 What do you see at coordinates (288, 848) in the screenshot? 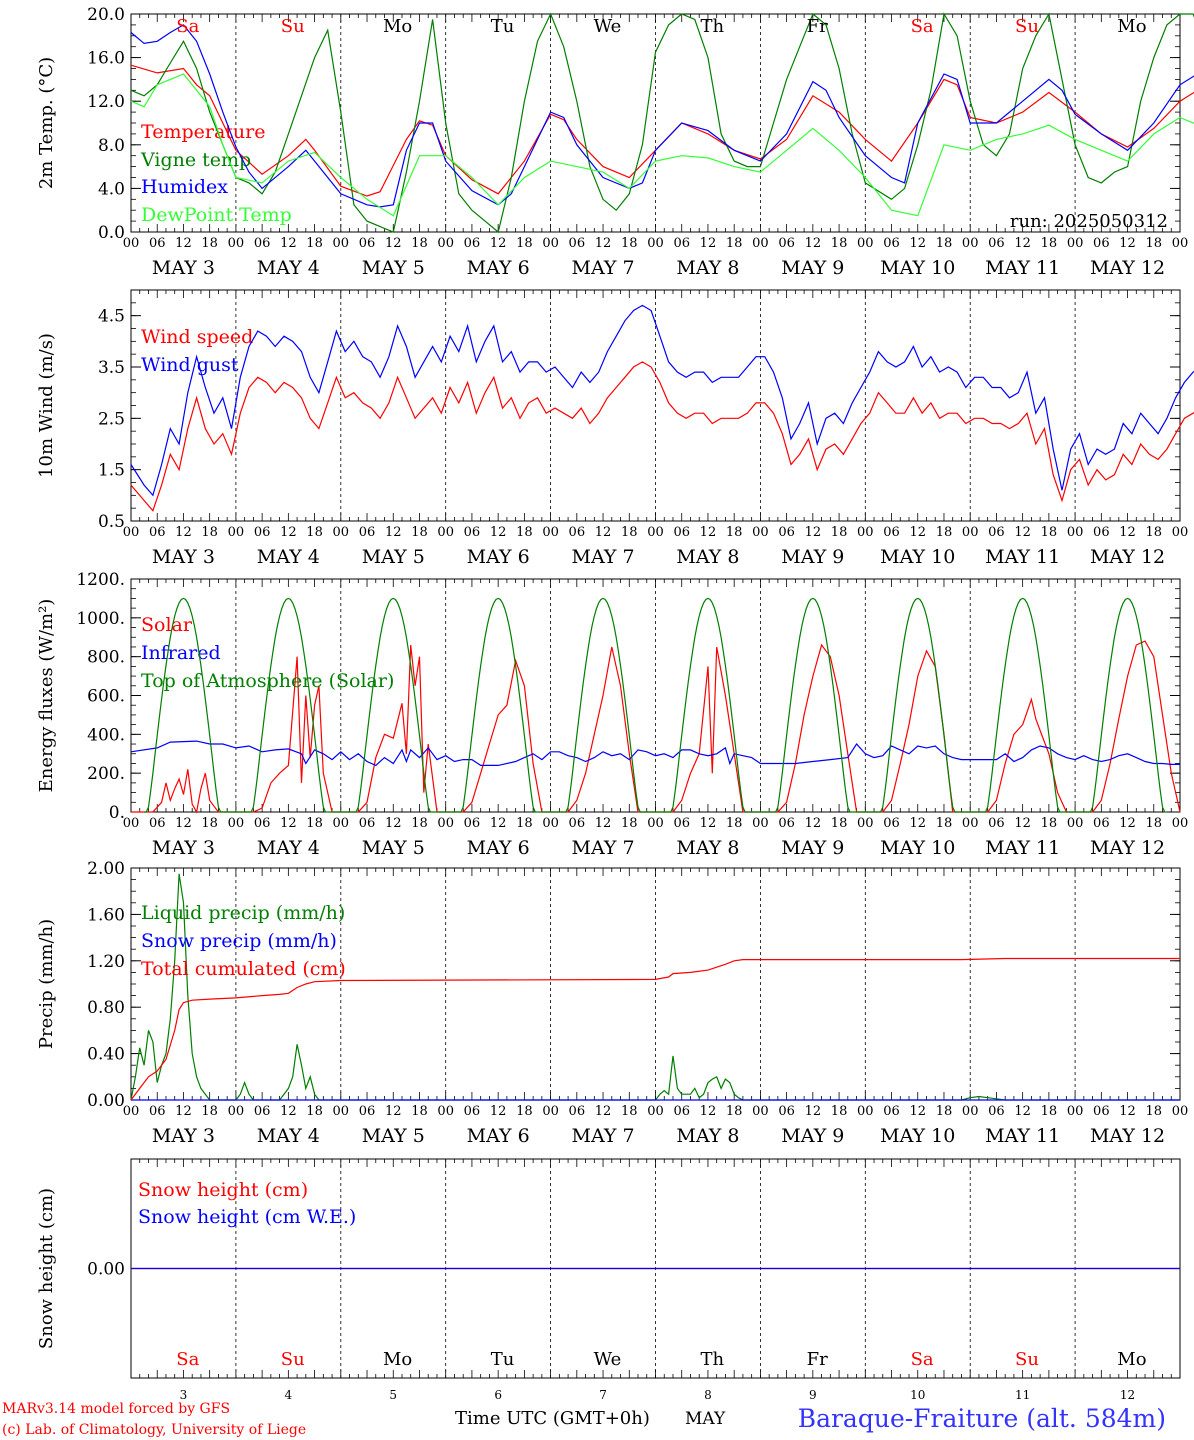
I see `day-label: MAY 4` at bounding box center [288, 848].